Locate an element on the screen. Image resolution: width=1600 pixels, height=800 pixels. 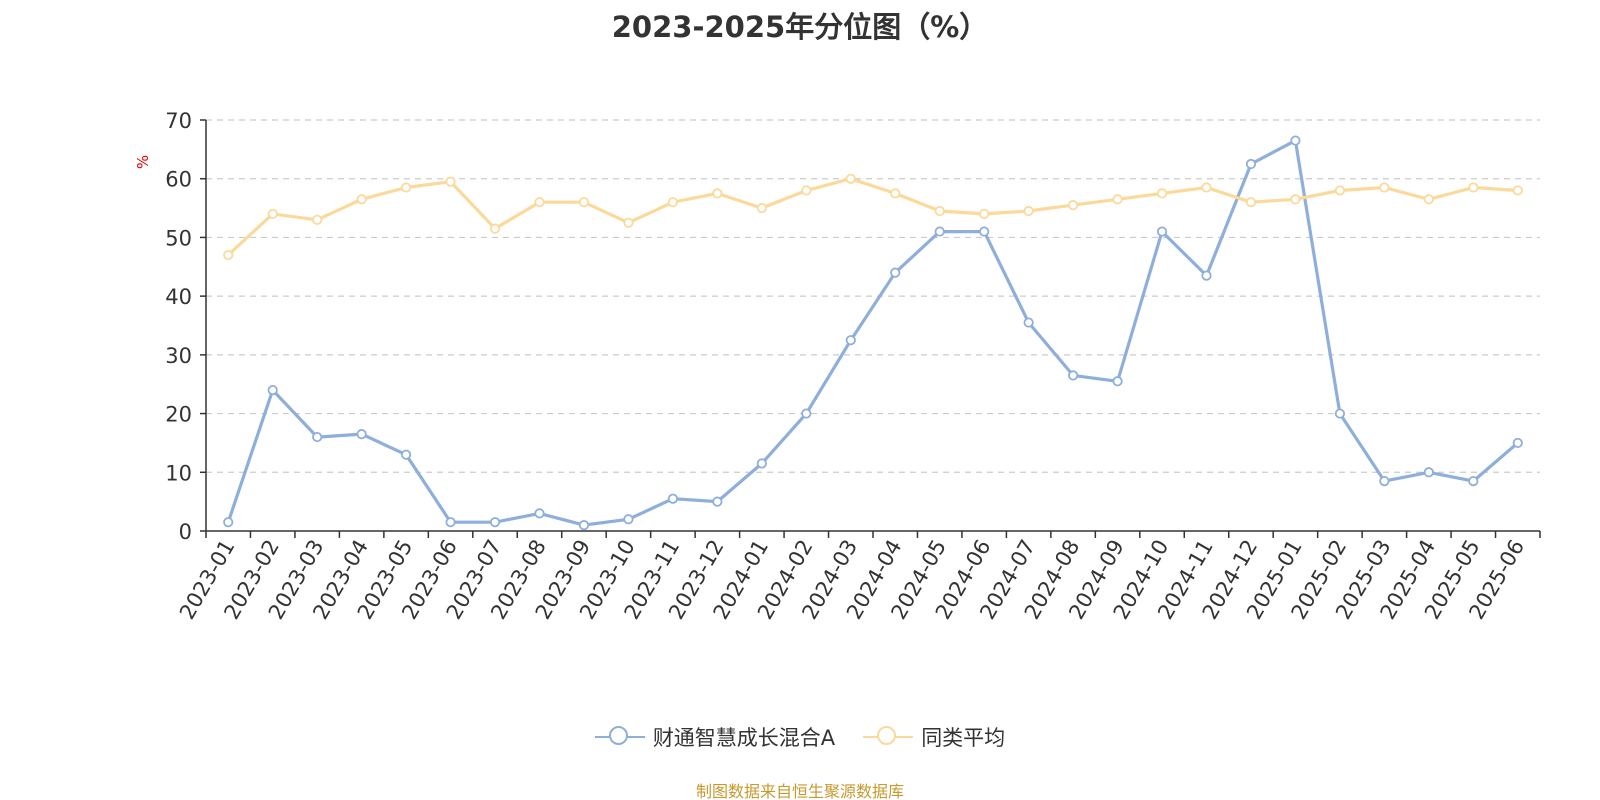
y-axis-label: % is located at coordinates (143, 162).